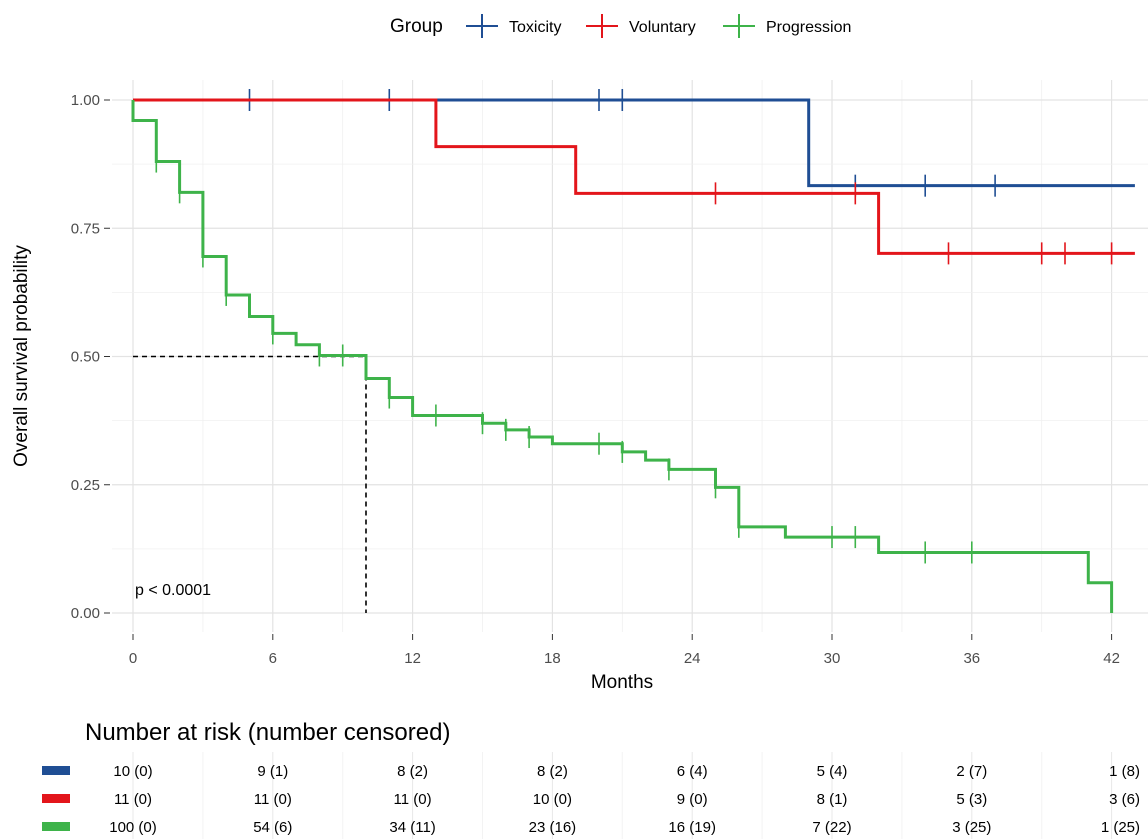 The image size is (1148, 839). What do you see at coordinates (85, 485) in the screenshot?
I see `y-tick-label: 0.25` at bounding box center [85, 485].